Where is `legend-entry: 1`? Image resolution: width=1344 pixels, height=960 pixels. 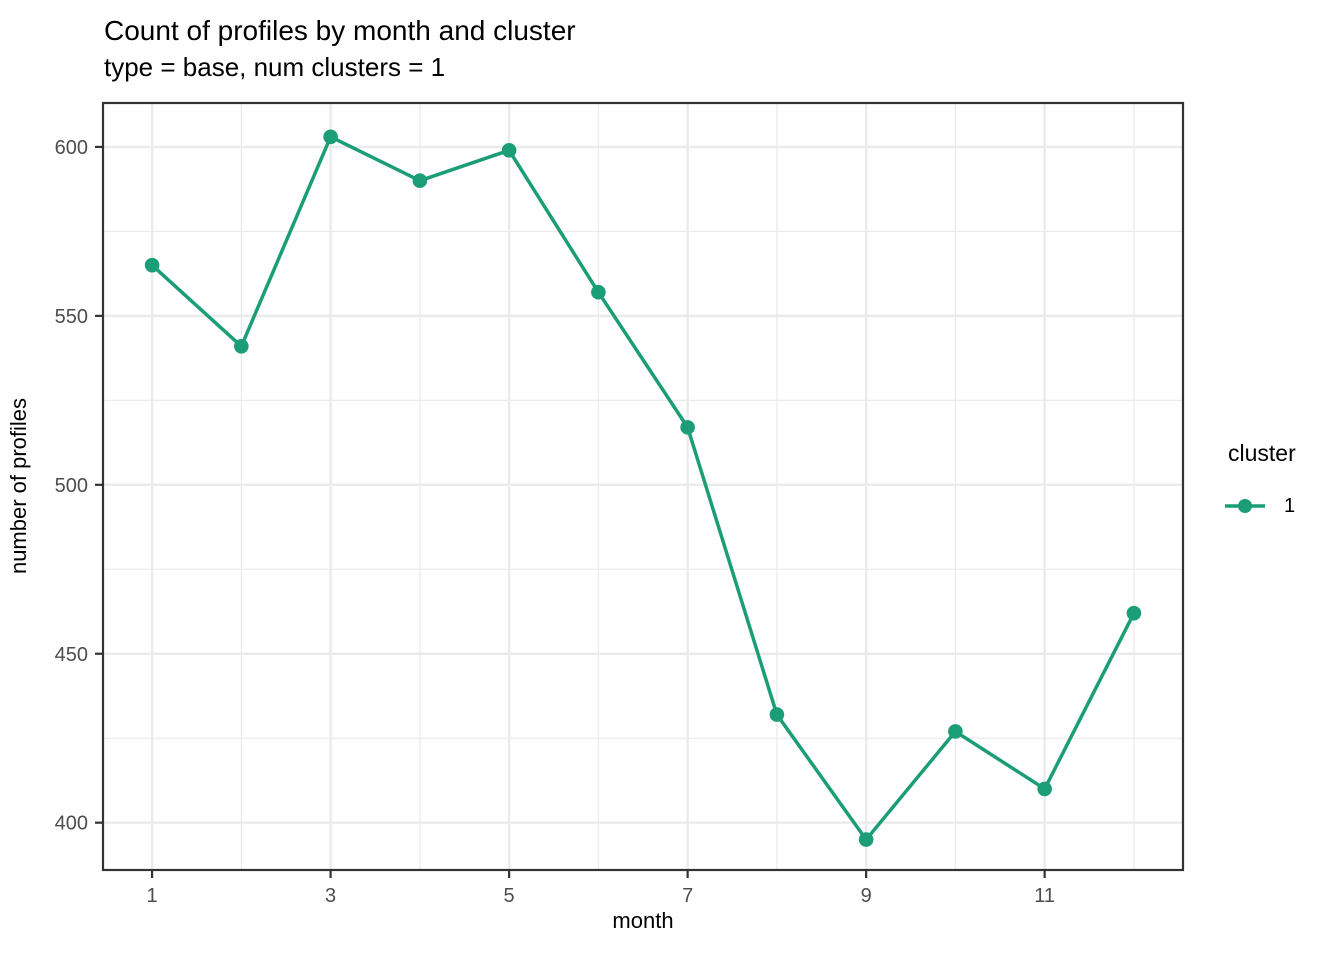 legend-entry: 1 is located at coordinates (1283, 506).